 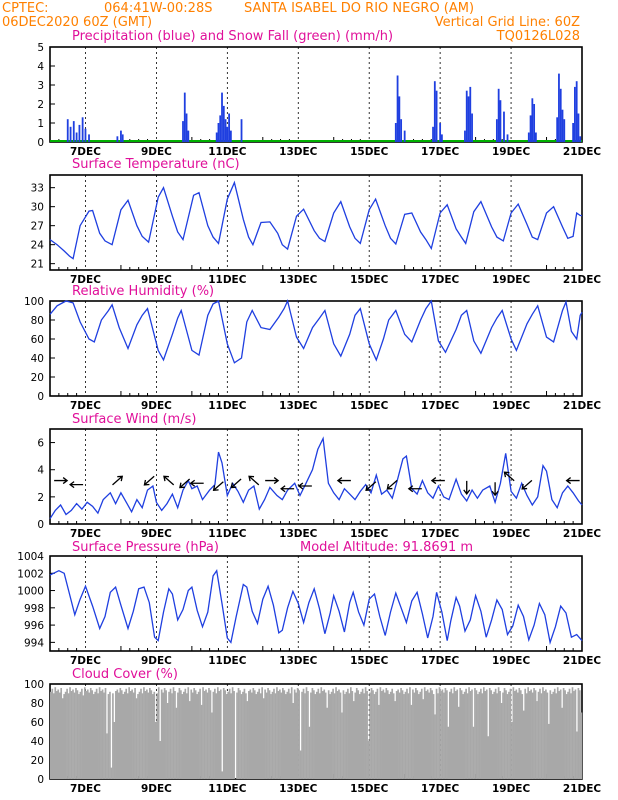 I want to click on precip-frame, so click(x=316, y=94).